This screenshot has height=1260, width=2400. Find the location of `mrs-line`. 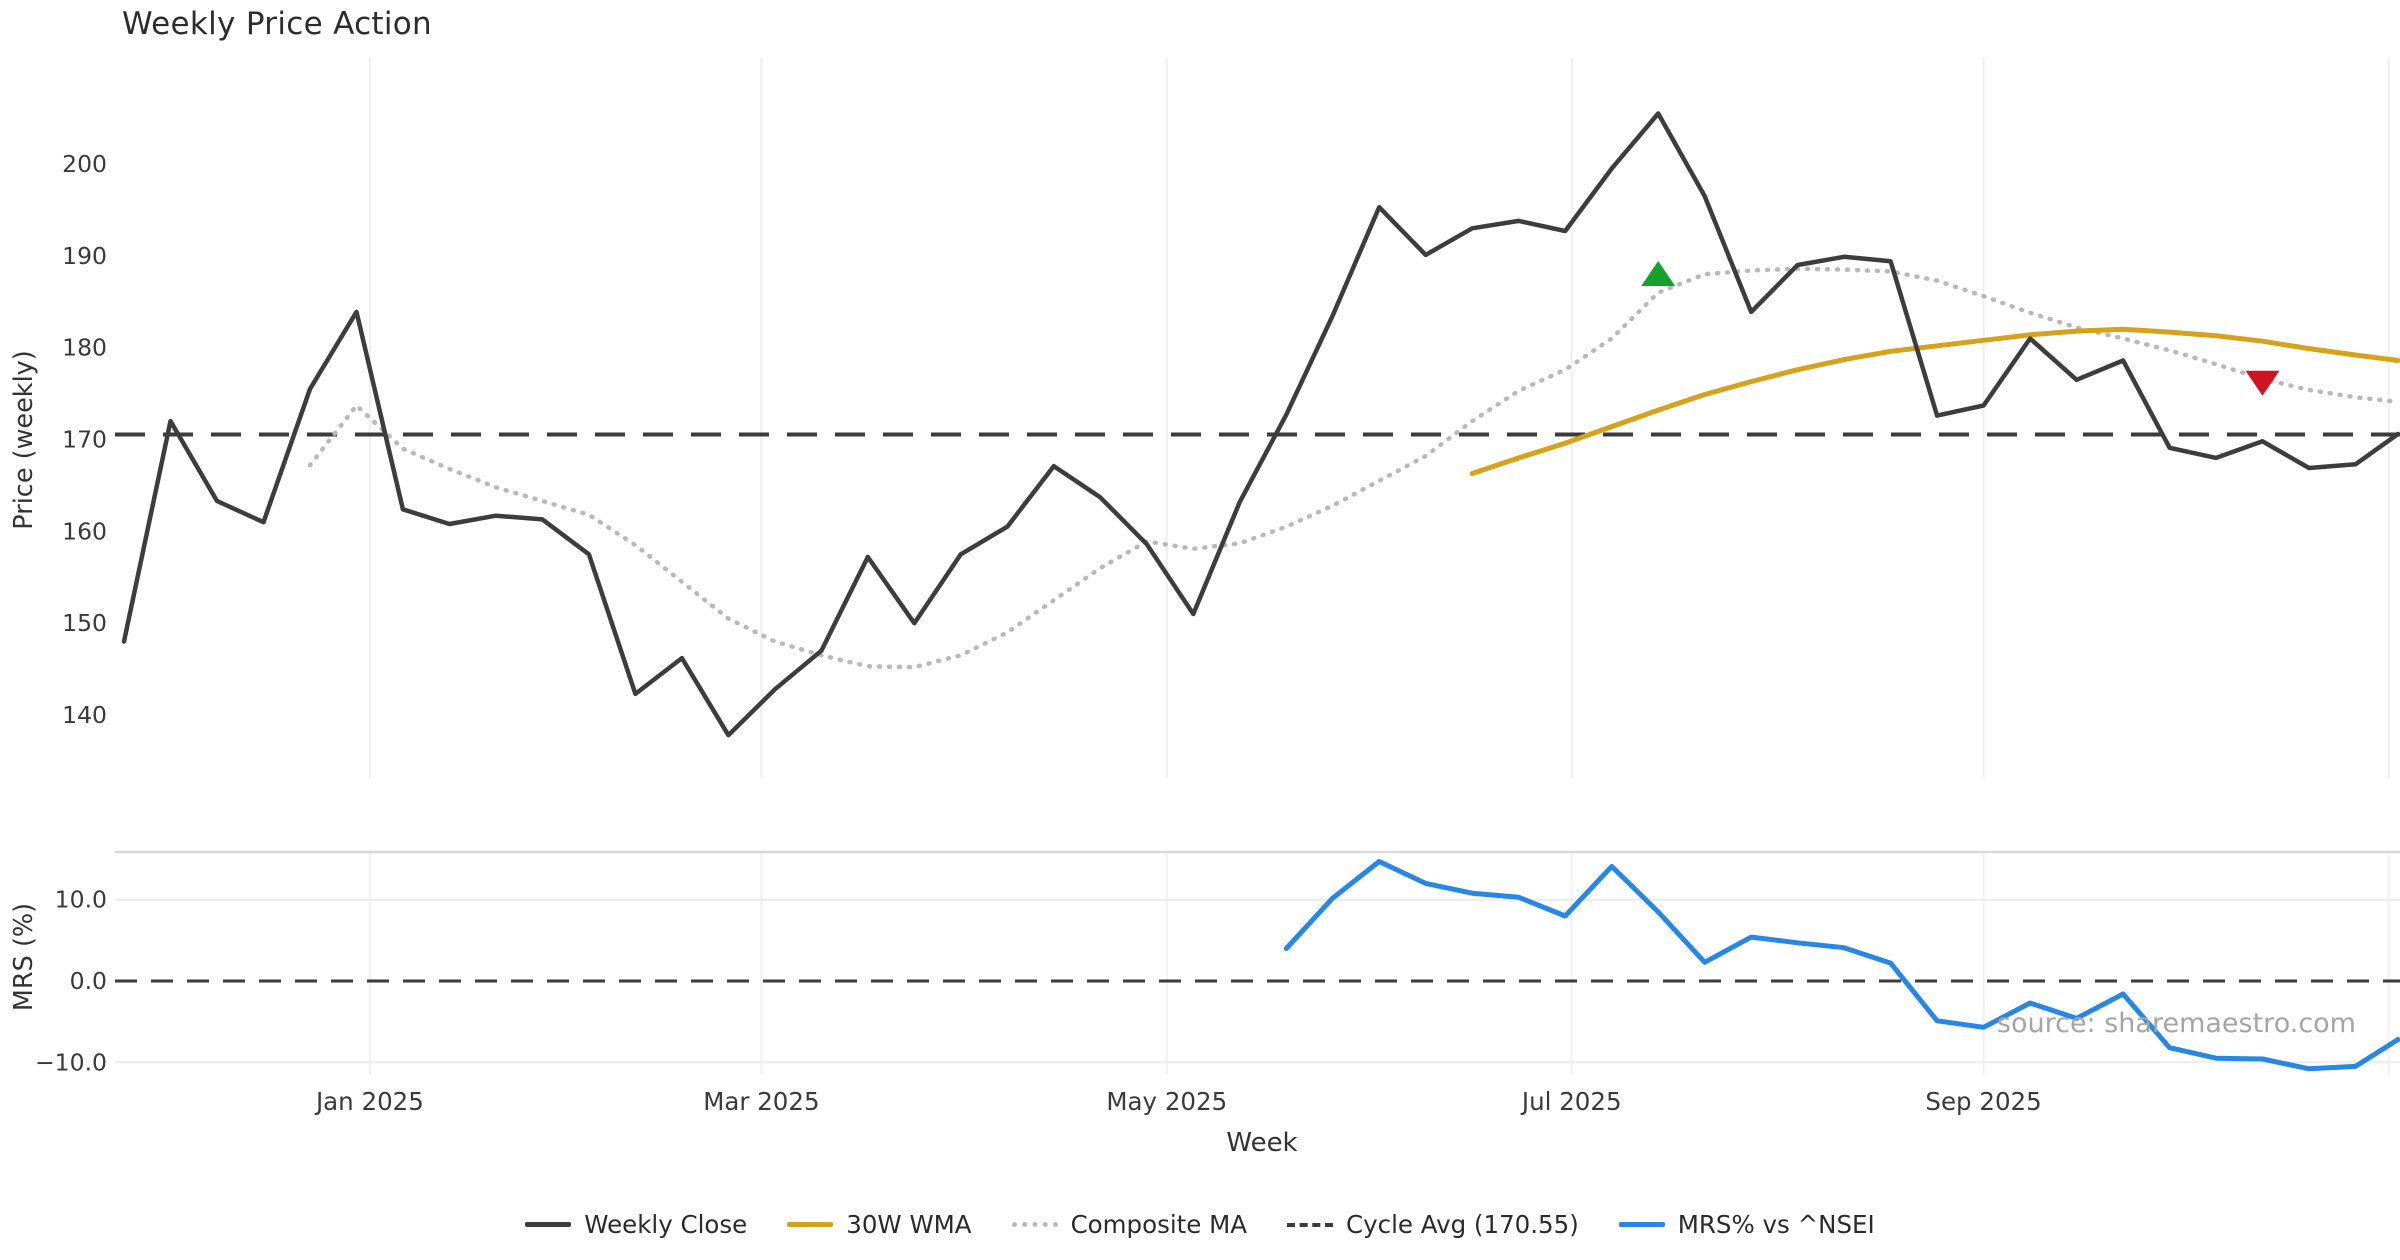

mrs-line is located at coordinates (1841, 965).